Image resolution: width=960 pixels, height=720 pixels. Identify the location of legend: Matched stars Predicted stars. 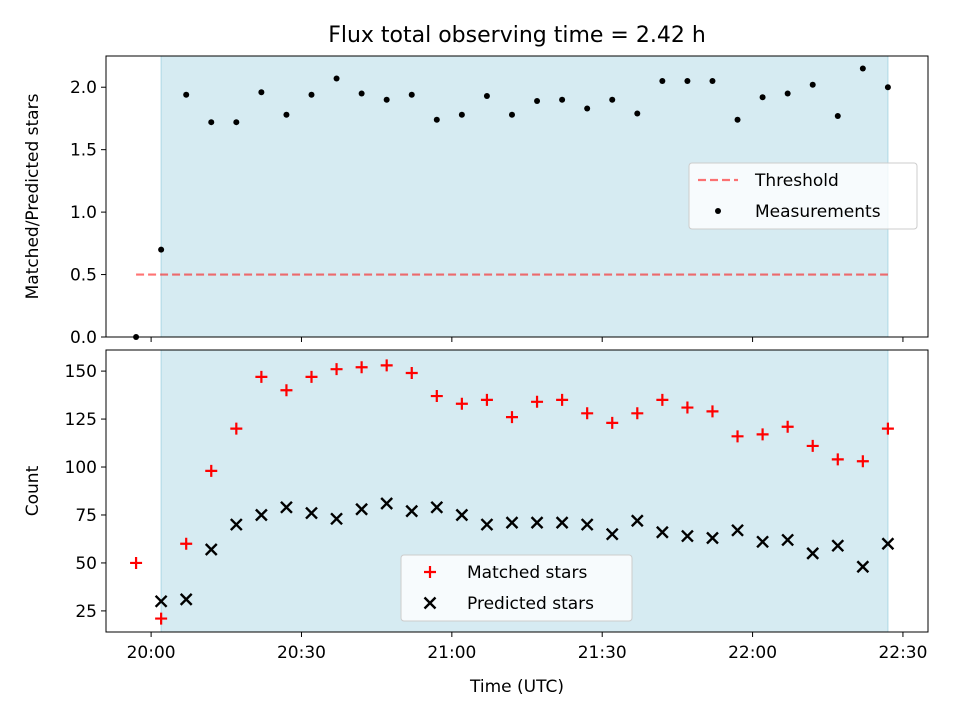
(516, 588).